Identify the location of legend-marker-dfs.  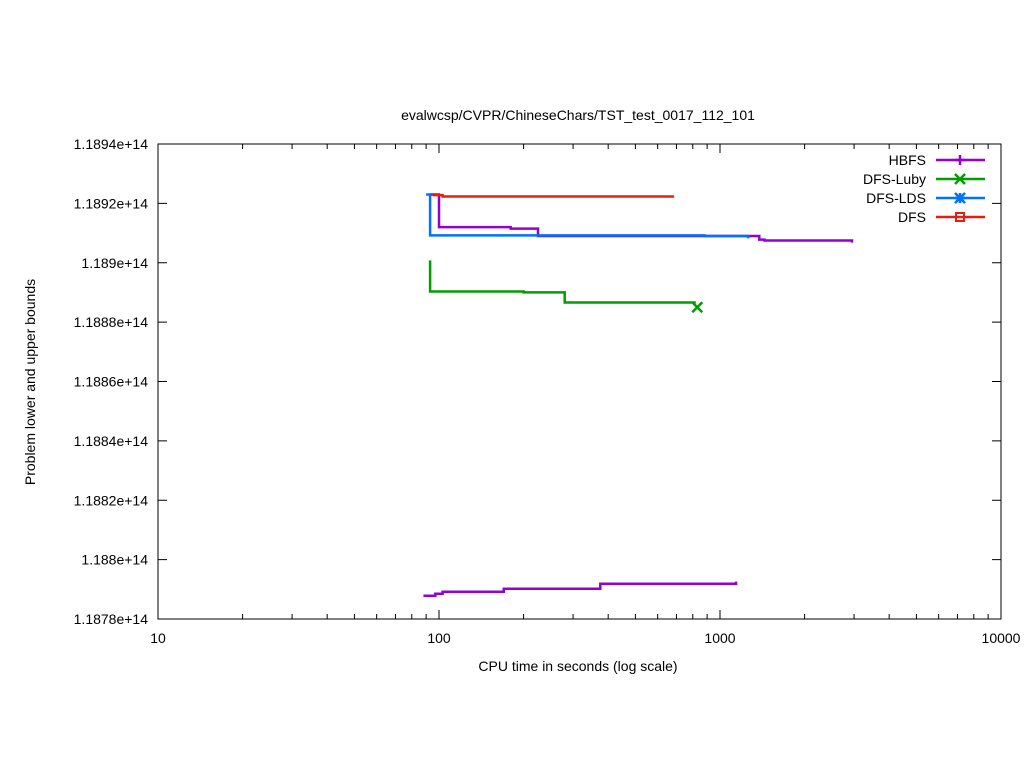
(960, 217).